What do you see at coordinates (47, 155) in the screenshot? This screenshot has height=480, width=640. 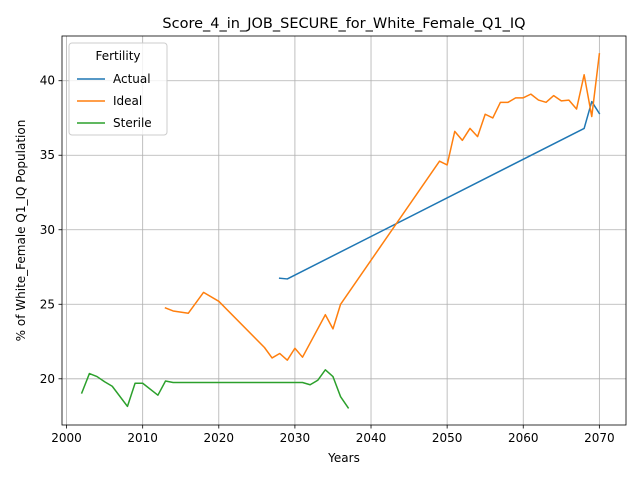 I see `y-tick-label: 35` at bounding box center [47, 155].